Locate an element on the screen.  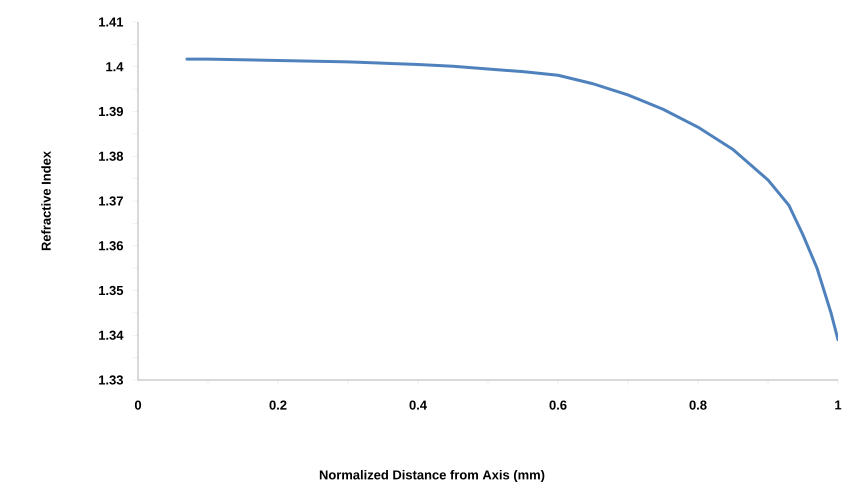
y-tick-label: 1.4 is located at coordinates (115, 67).